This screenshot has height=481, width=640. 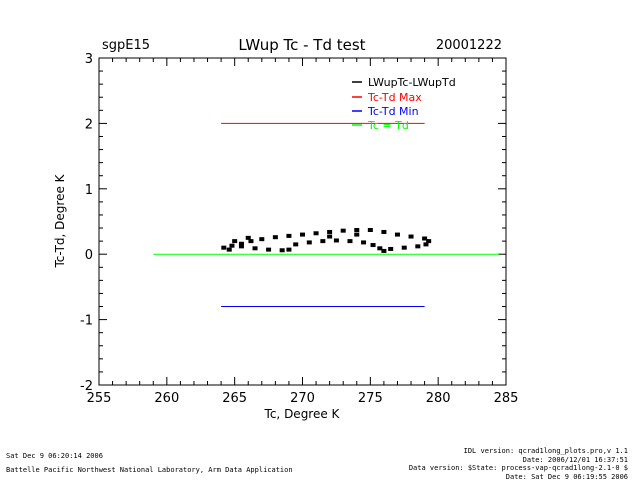 What do you see at coordinates (518, 460) in the screenshot?
I see `footer-idl-date: Date: 2006/12/01 16:37:51` at bounding box center [518, 460].